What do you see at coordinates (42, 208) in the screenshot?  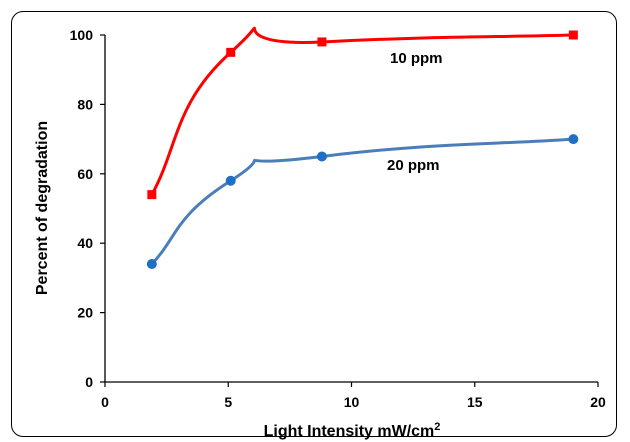 I see `y-axis-title: Percent of degradation` at bounding box center [42, 208].